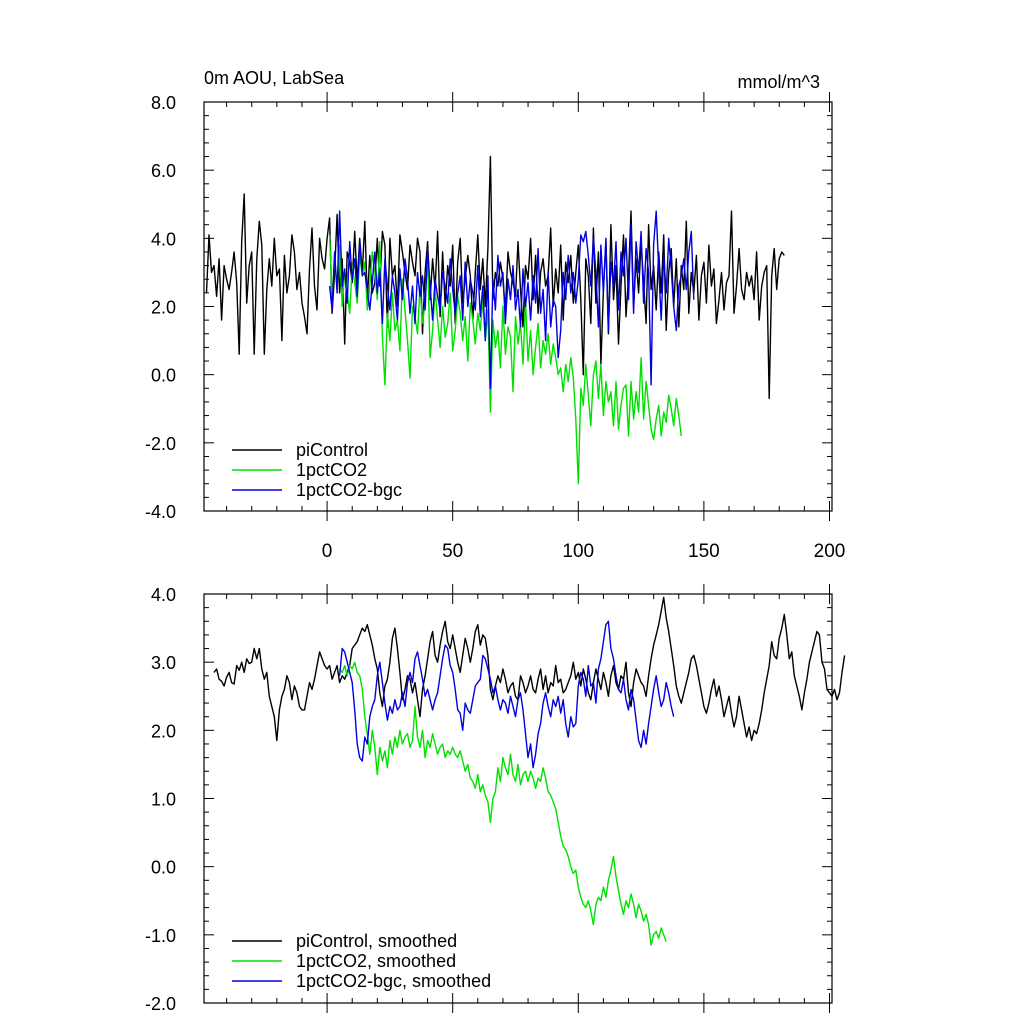 The width and height of the screenshot is (1024, 1024). I want to click on series-line-1pctco2-smoothed, so click(503, 803).